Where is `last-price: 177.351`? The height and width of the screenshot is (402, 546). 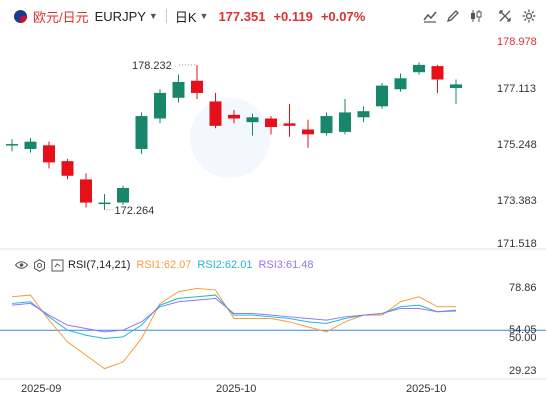
last-price: 177.351 is located at coordinates (242, 16).